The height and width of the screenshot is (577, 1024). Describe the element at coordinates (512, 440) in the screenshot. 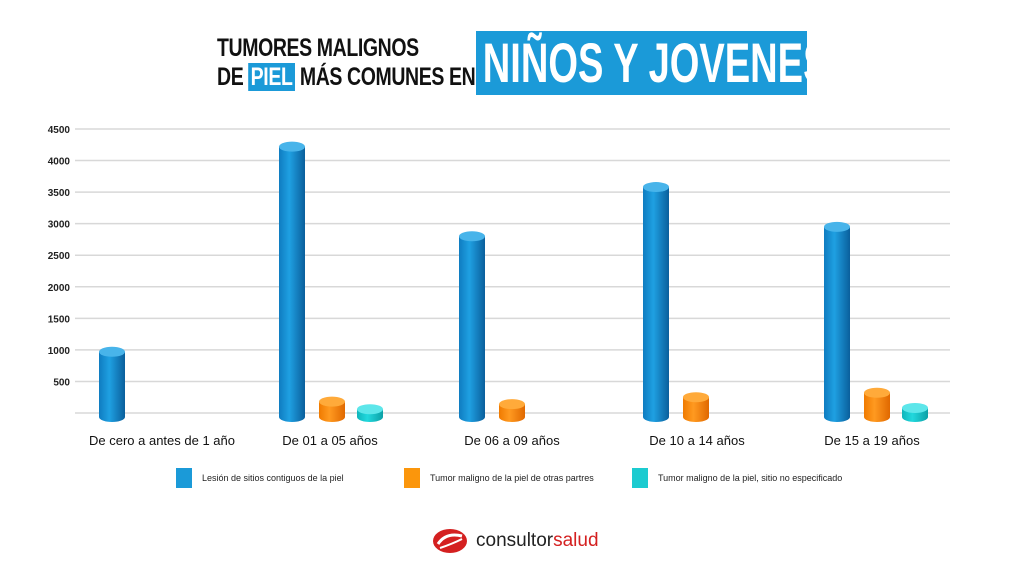

I see `x-category-label: De 06 a 09 años` at that location.